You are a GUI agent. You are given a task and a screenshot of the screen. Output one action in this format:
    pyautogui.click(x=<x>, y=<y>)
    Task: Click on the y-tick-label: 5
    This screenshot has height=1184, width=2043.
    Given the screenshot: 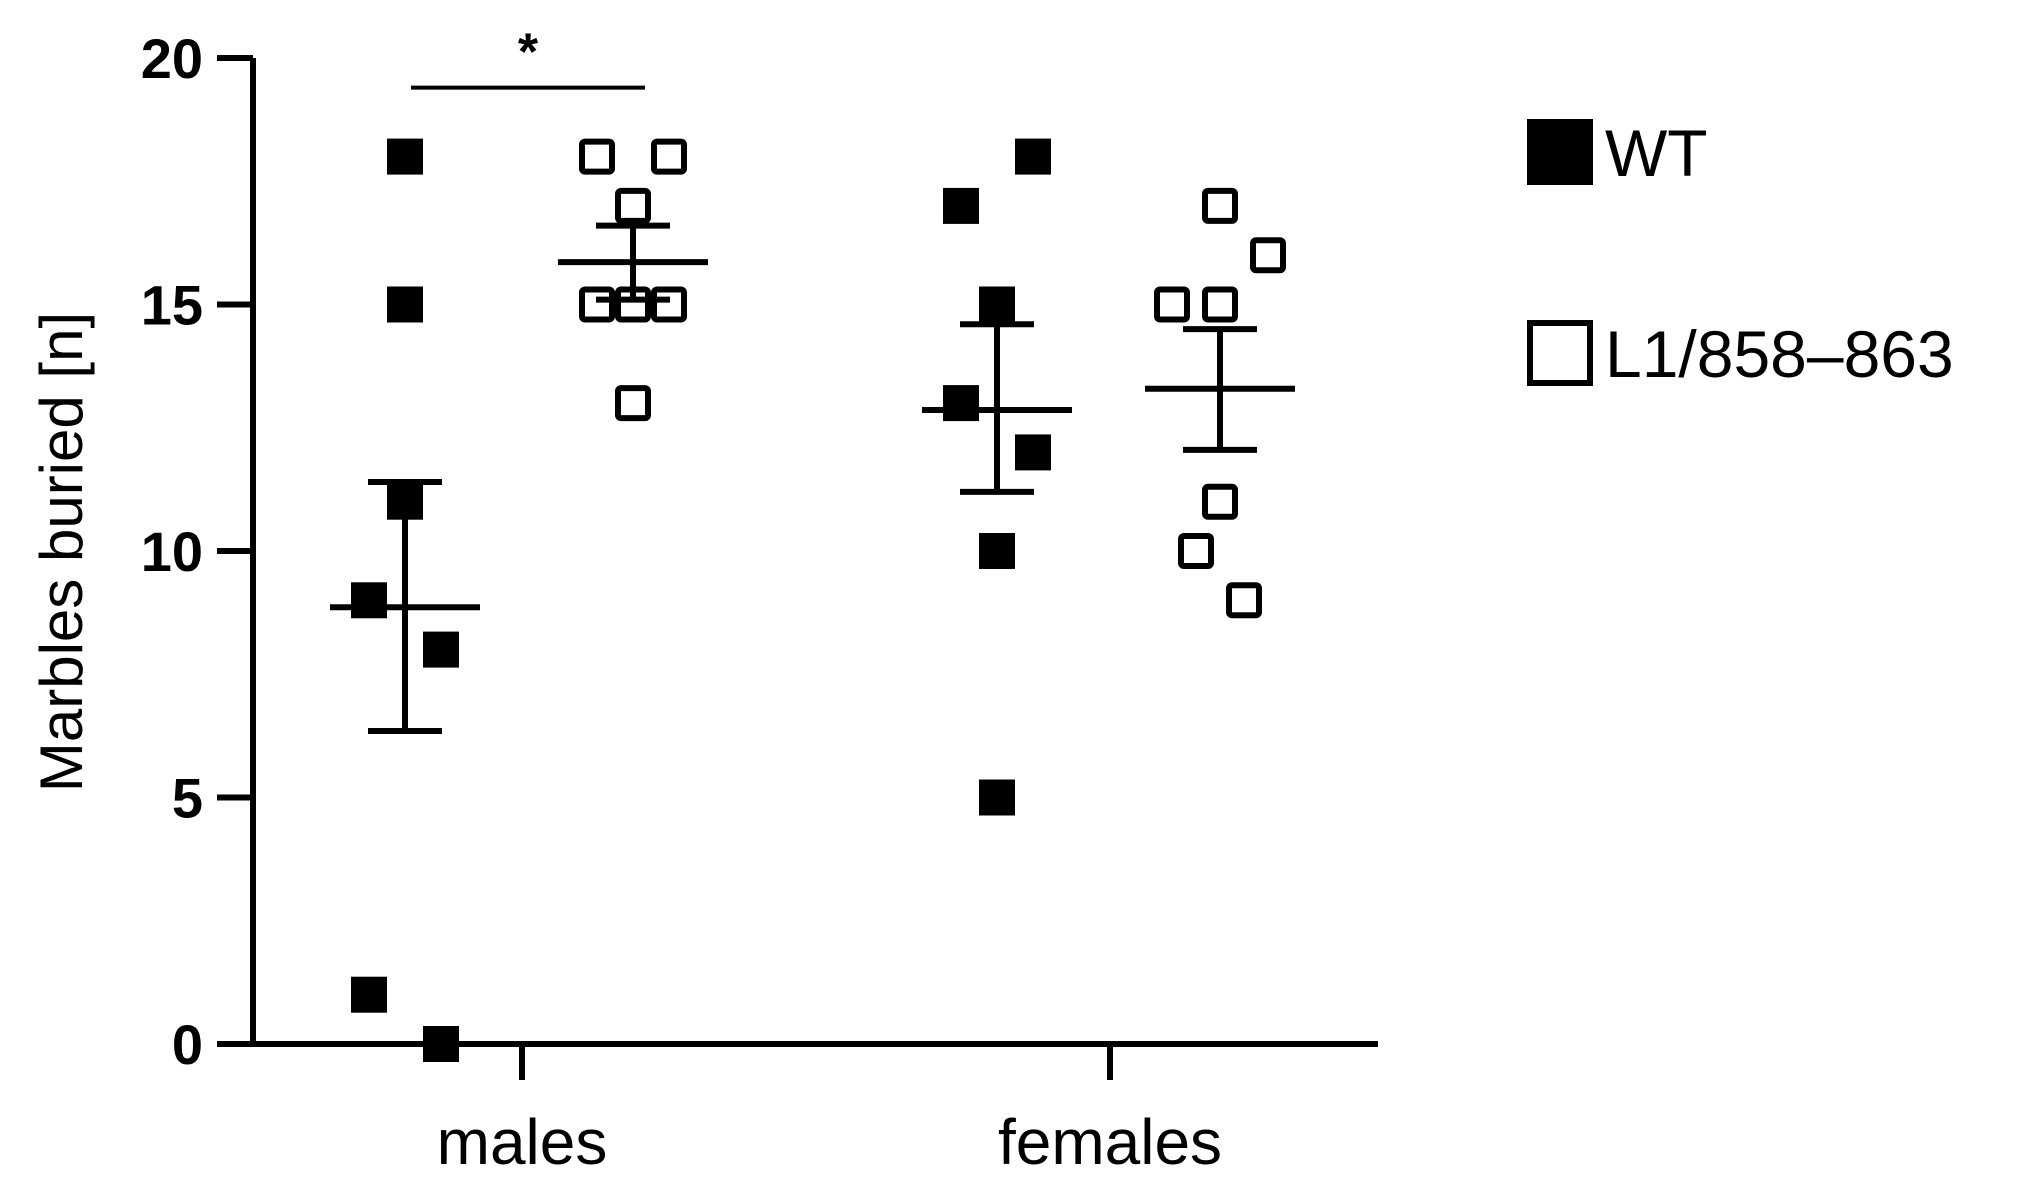 What is the action you would take?
    pyautogui.click(x=187, y=798)
    